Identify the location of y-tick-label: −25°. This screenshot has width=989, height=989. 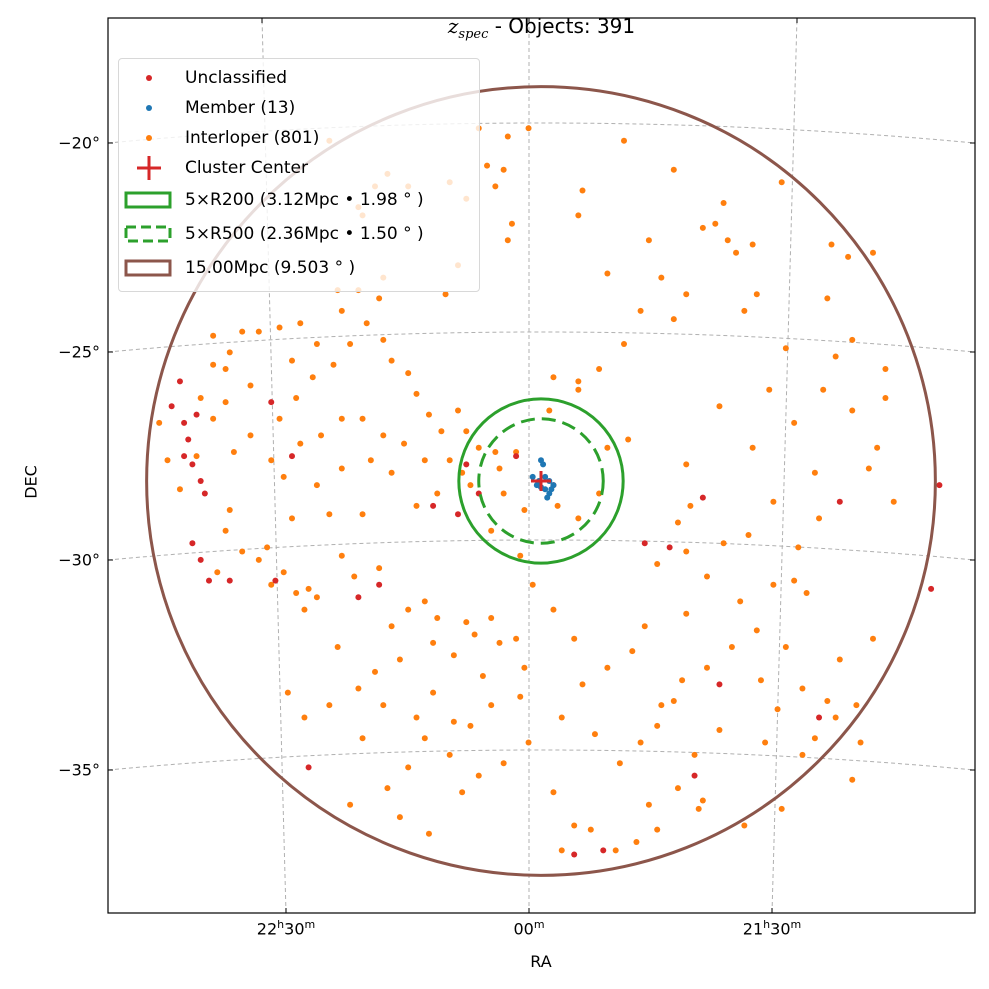
(79, 352).